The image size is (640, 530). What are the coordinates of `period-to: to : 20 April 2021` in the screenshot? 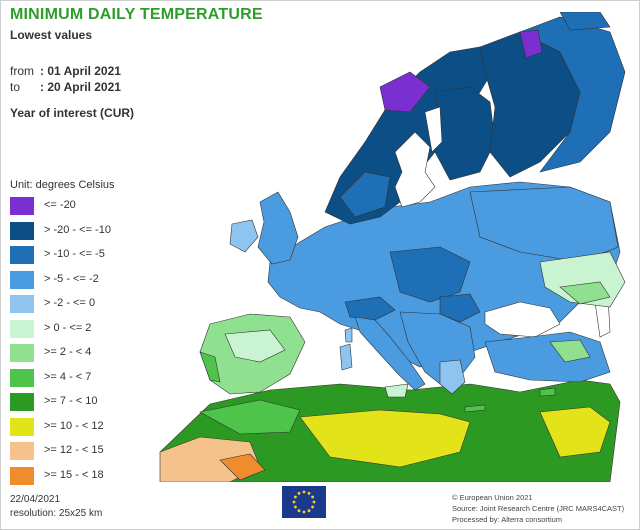 It's located at (65, 87).